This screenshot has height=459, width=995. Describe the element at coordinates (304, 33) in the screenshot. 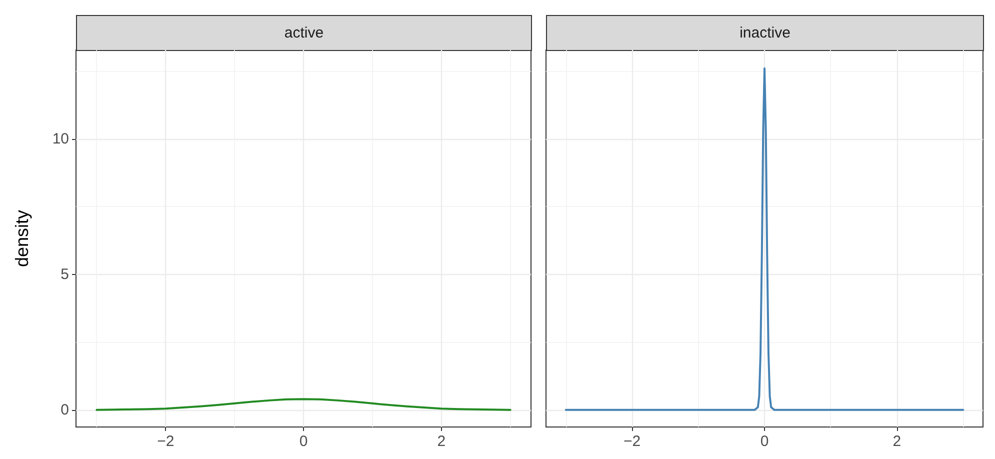

I see `chart-title: active` at that location.